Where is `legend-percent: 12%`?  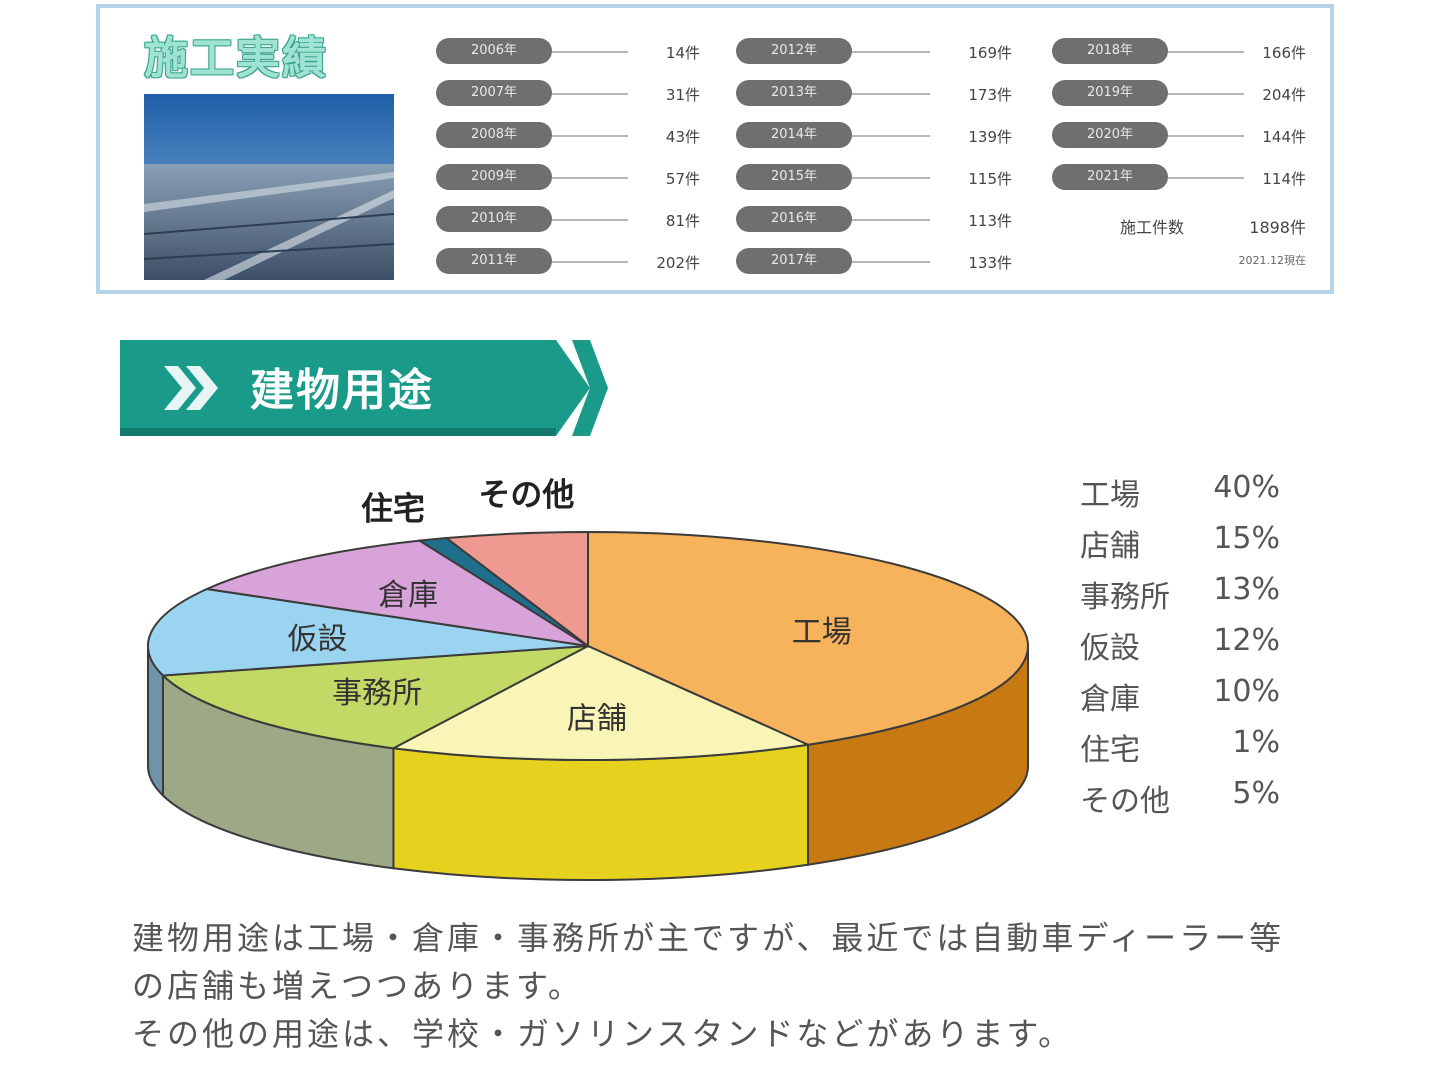
legend-percent: 12% is located at coordinates (1246, 640).